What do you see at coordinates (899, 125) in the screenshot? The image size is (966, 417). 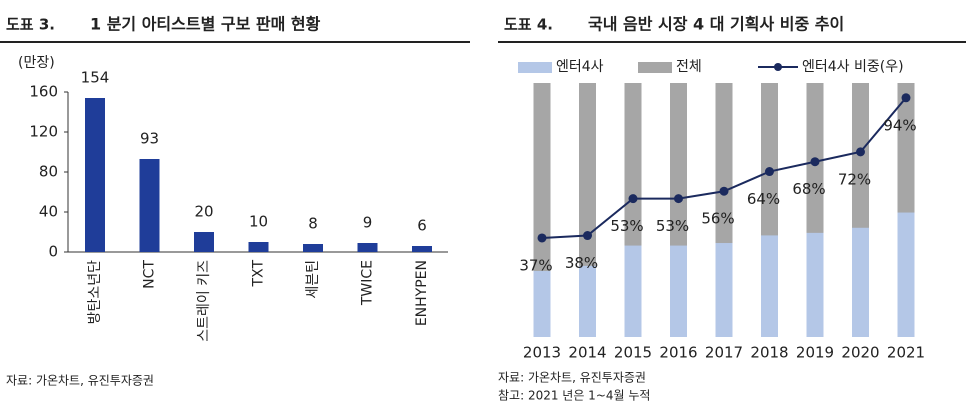 I see `data-label: 94%` at bounding box center [899, 125].